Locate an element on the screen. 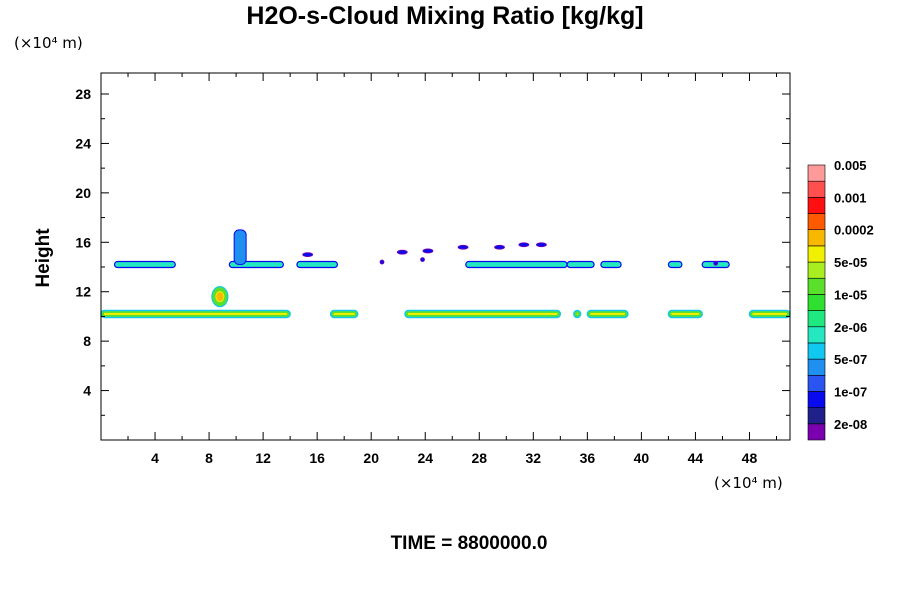 This screenshot has width=900, height=600. x-tick-label-11: 48 is located at coordinates (750, 458).